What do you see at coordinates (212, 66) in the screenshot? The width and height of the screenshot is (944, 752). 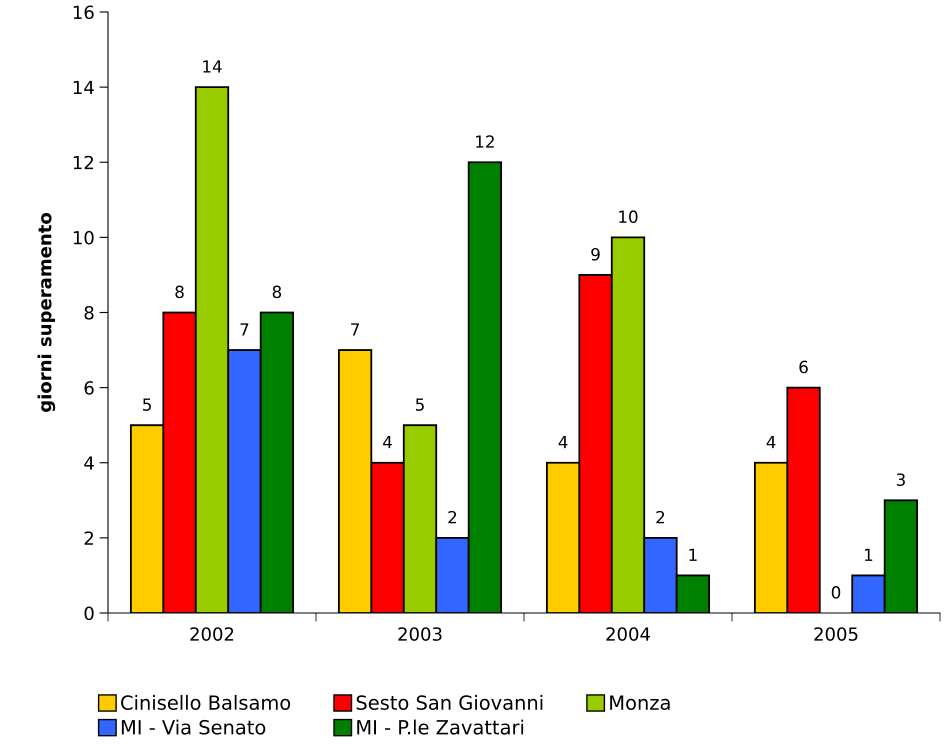 I see `data-label: 14` at bounding box center [212, 66].